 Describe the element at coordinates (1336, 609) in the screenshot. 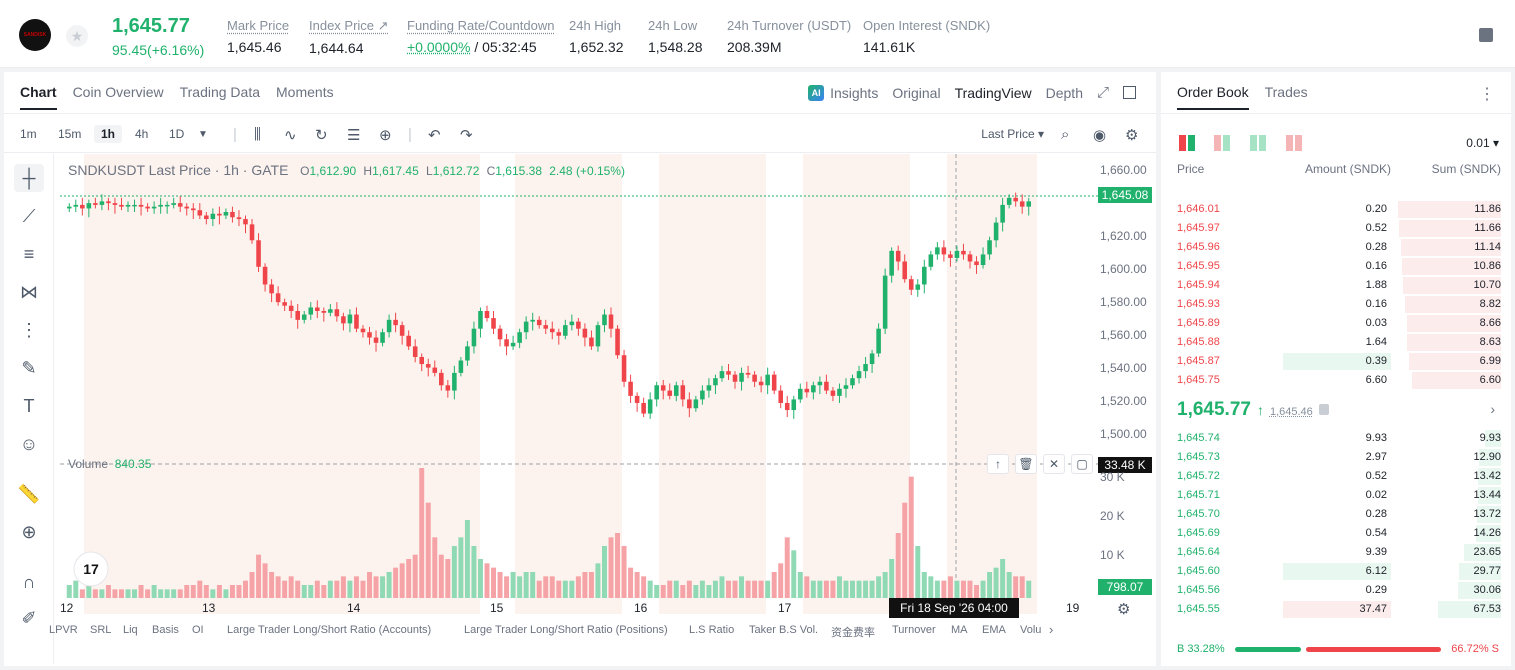

I see `bid-row: 1,645.55 37.47 67.53` at that location.